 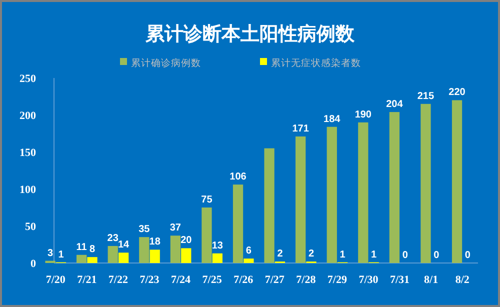 I want to click on data-label: 184, so click(x=332, y=119).